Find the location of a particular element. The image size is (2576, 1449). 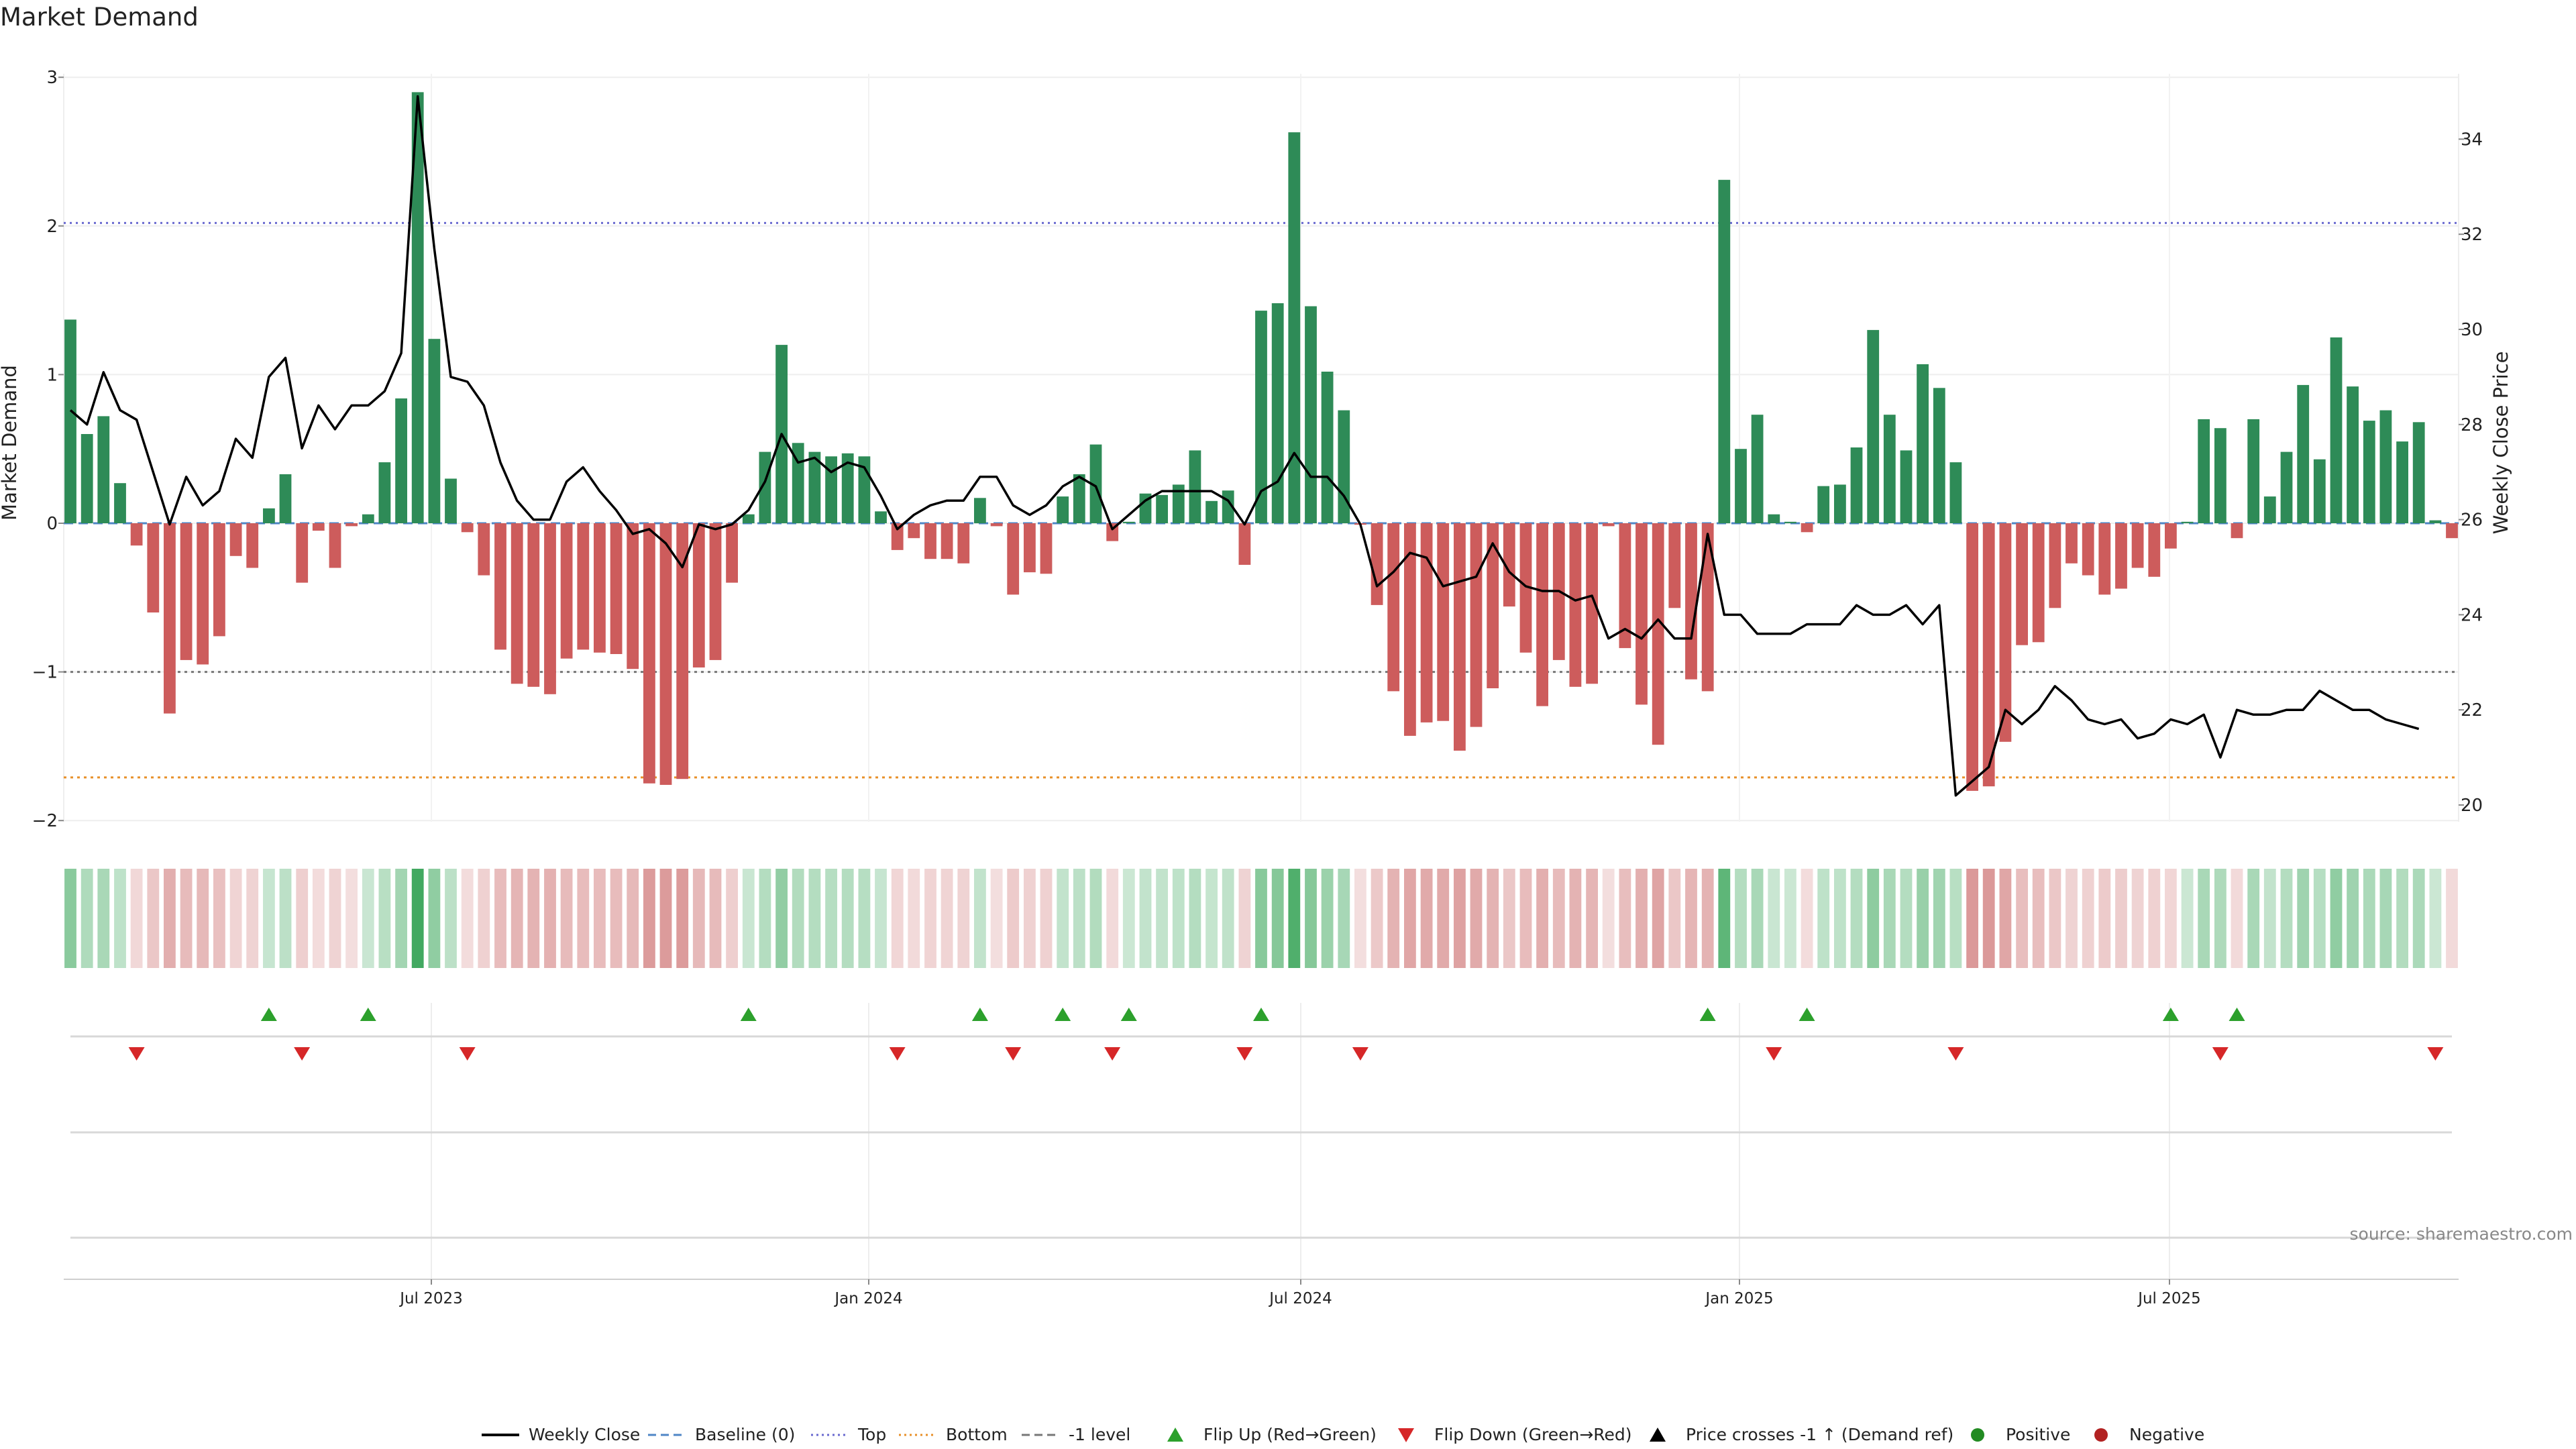

x-tick-label: Jul 2023 is located at coordinates (430, 1298).